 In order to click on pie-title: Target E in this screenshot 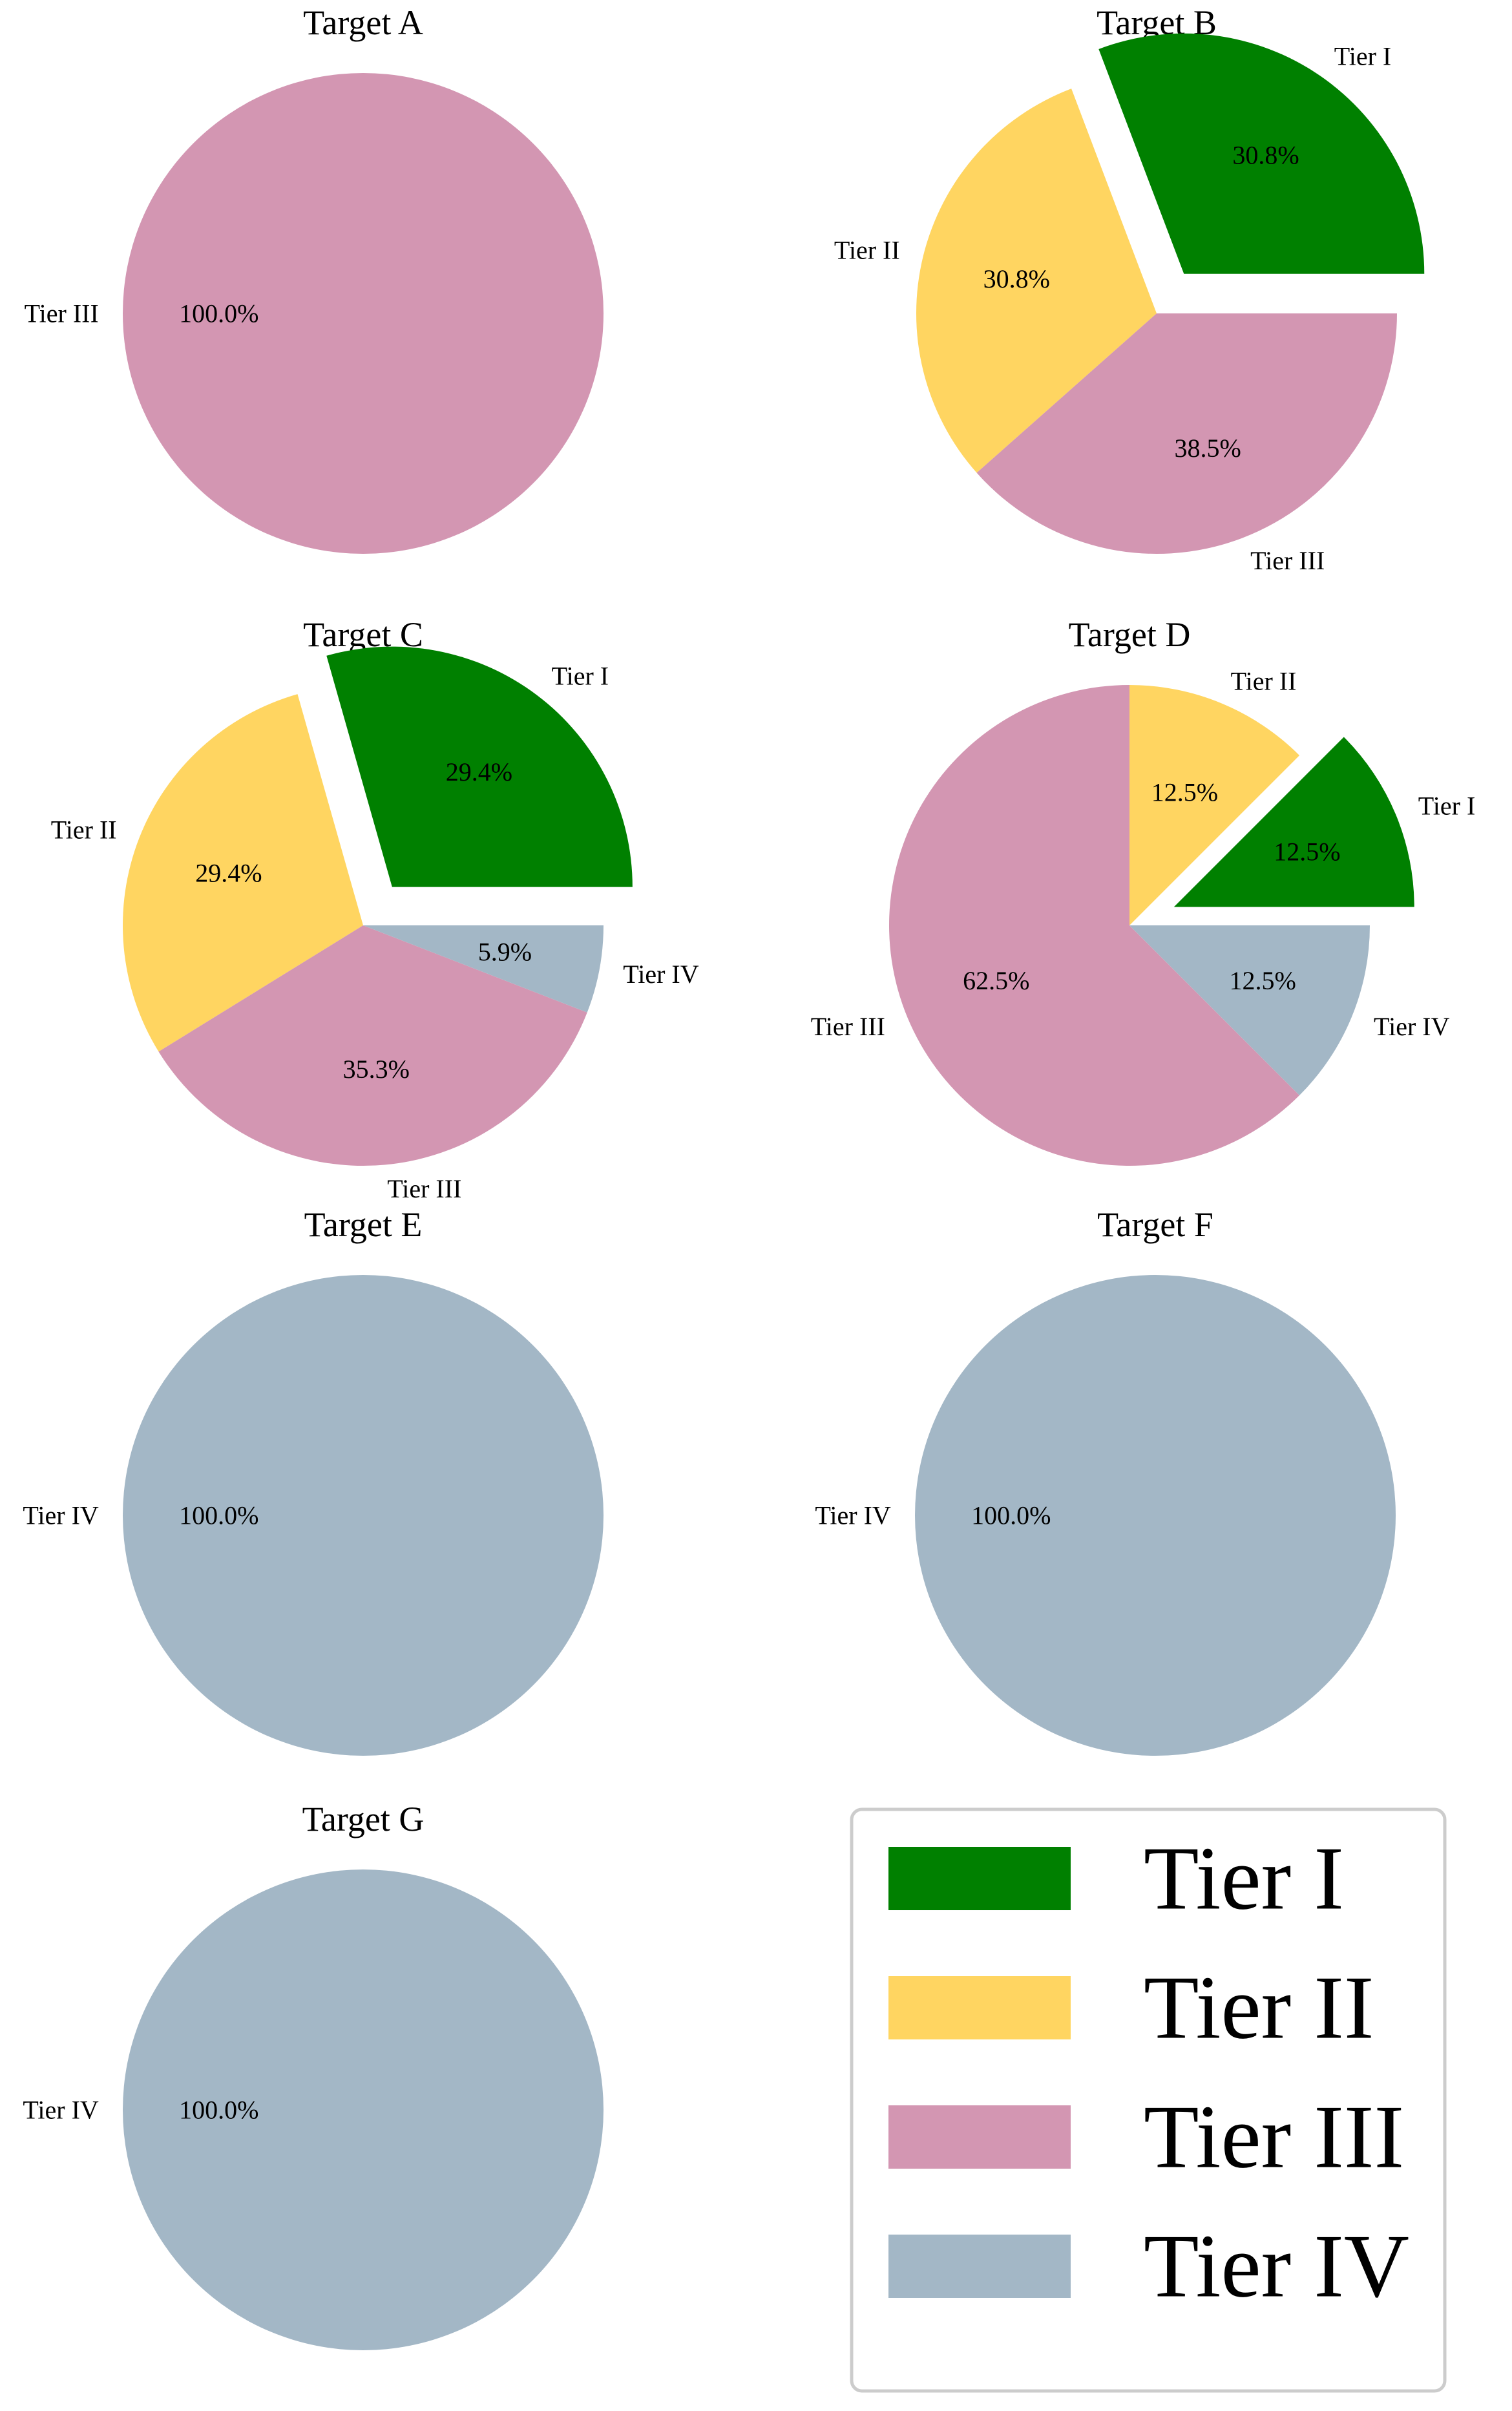, I will do `click(364, 1224)`.